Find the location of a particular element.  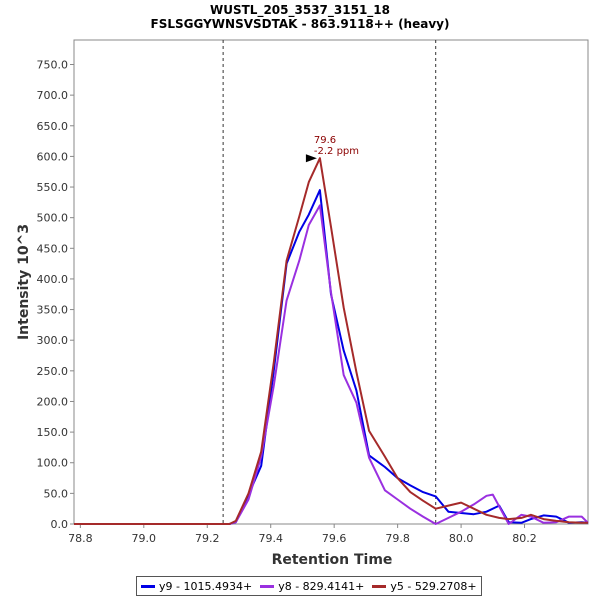

x-tick-label: 79.2 is located at coordinates (207, 538).